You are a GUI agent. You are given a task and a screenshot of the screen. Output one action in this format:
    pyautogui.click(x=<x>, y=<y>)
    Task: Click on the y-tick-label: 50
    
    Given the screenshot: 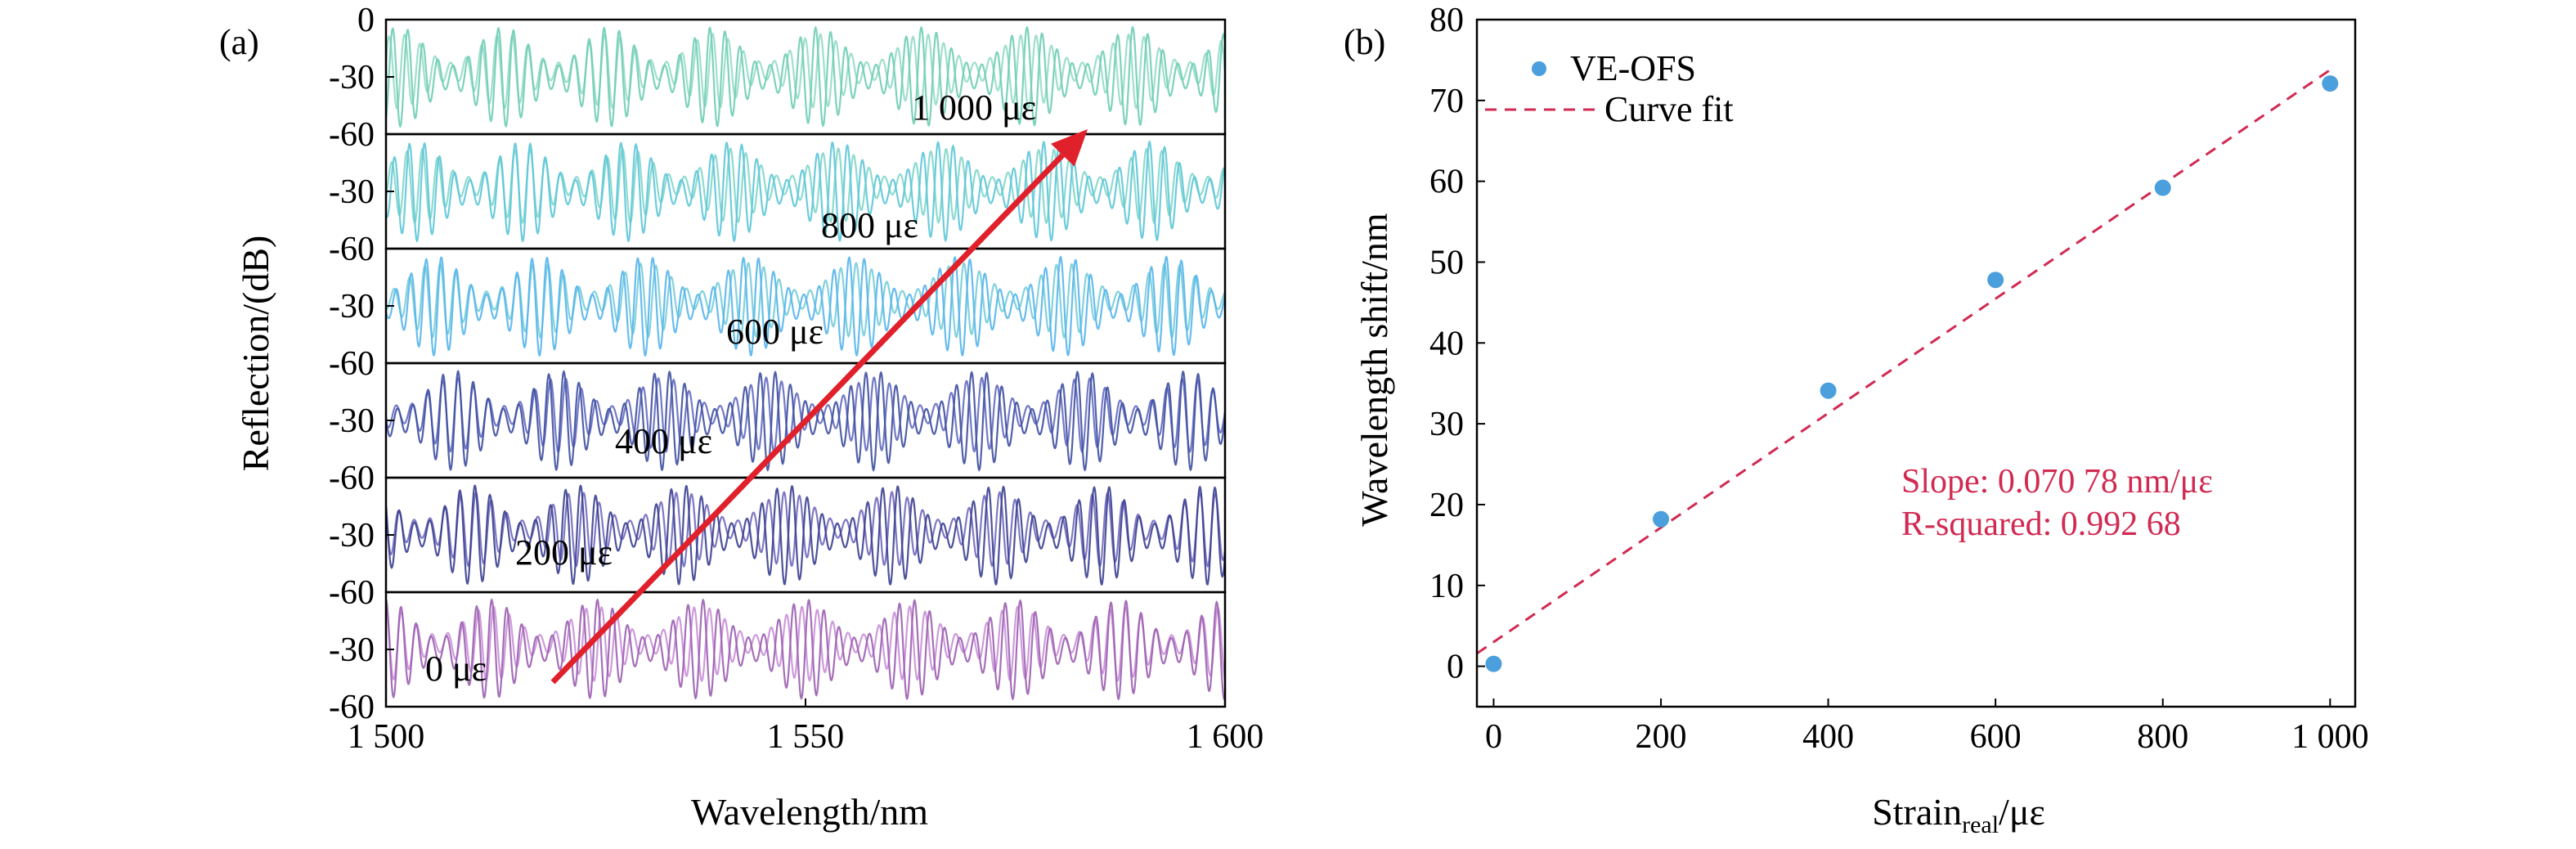 What is the action you would take?
    pyautogui.click(x=1447, y=262)
    